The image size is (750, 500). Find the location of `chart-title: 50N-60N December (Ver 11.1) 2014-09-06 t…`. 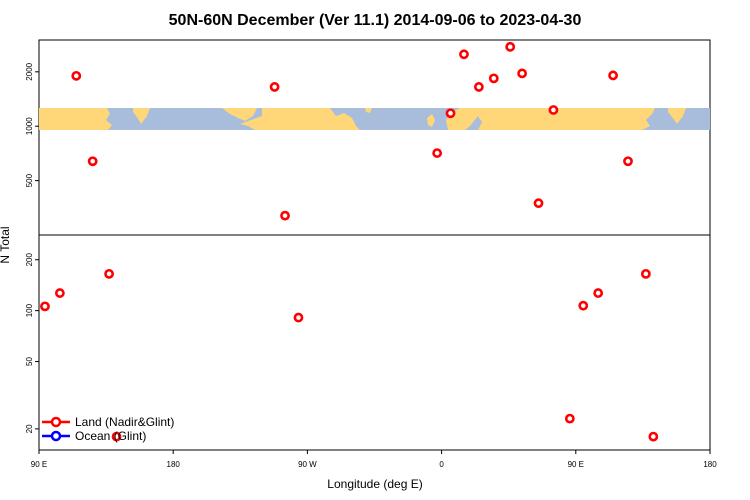

chart-title: 50N-60N December (Ver 11.1) 2014-09-06 t… is located at coordinates (375, 20).